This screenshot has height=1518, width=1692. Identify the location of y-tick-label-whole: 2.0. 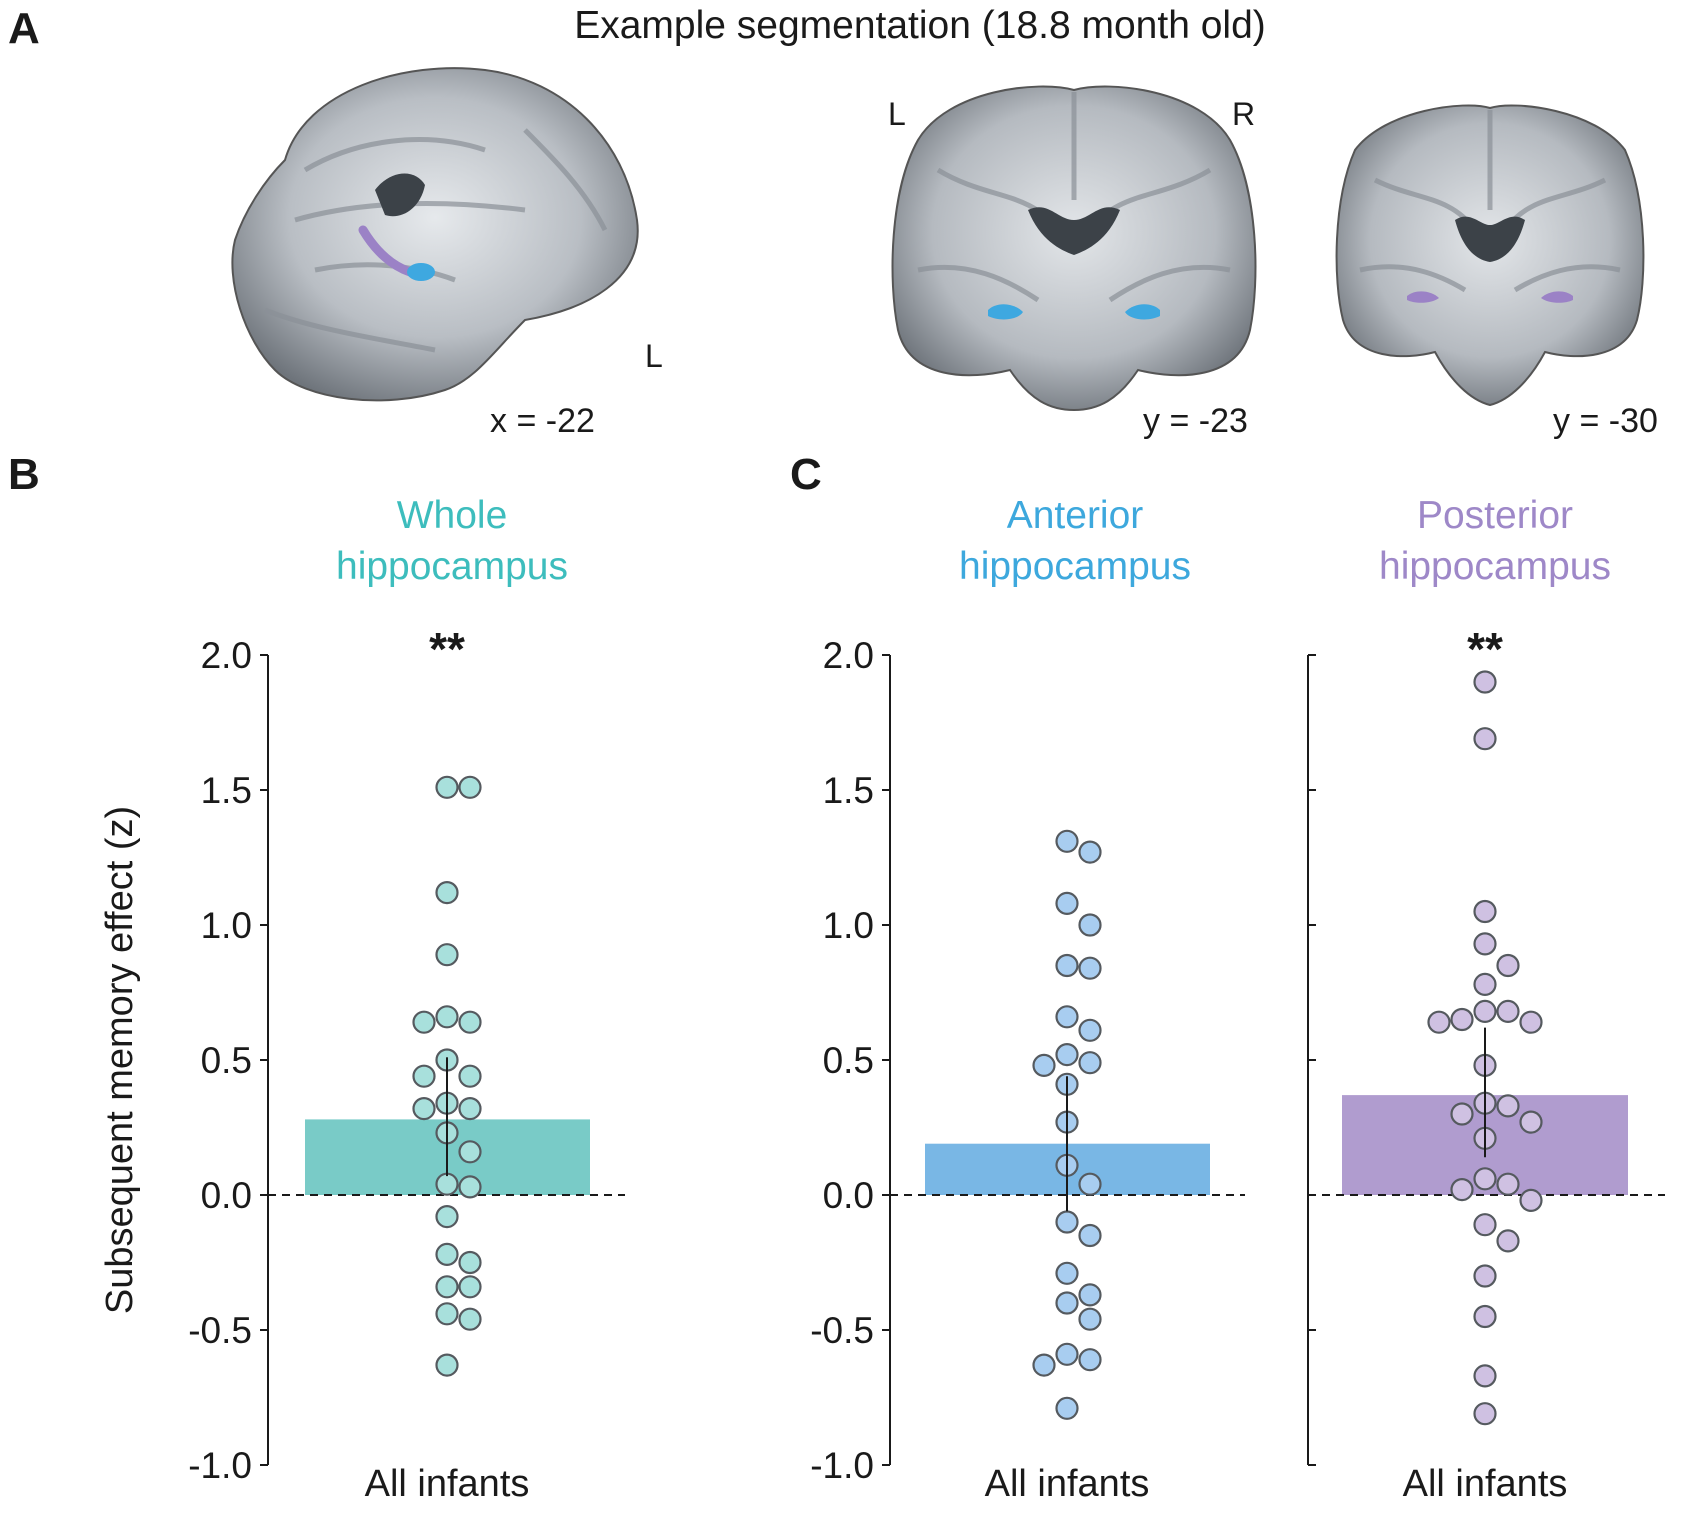
(226, 655).